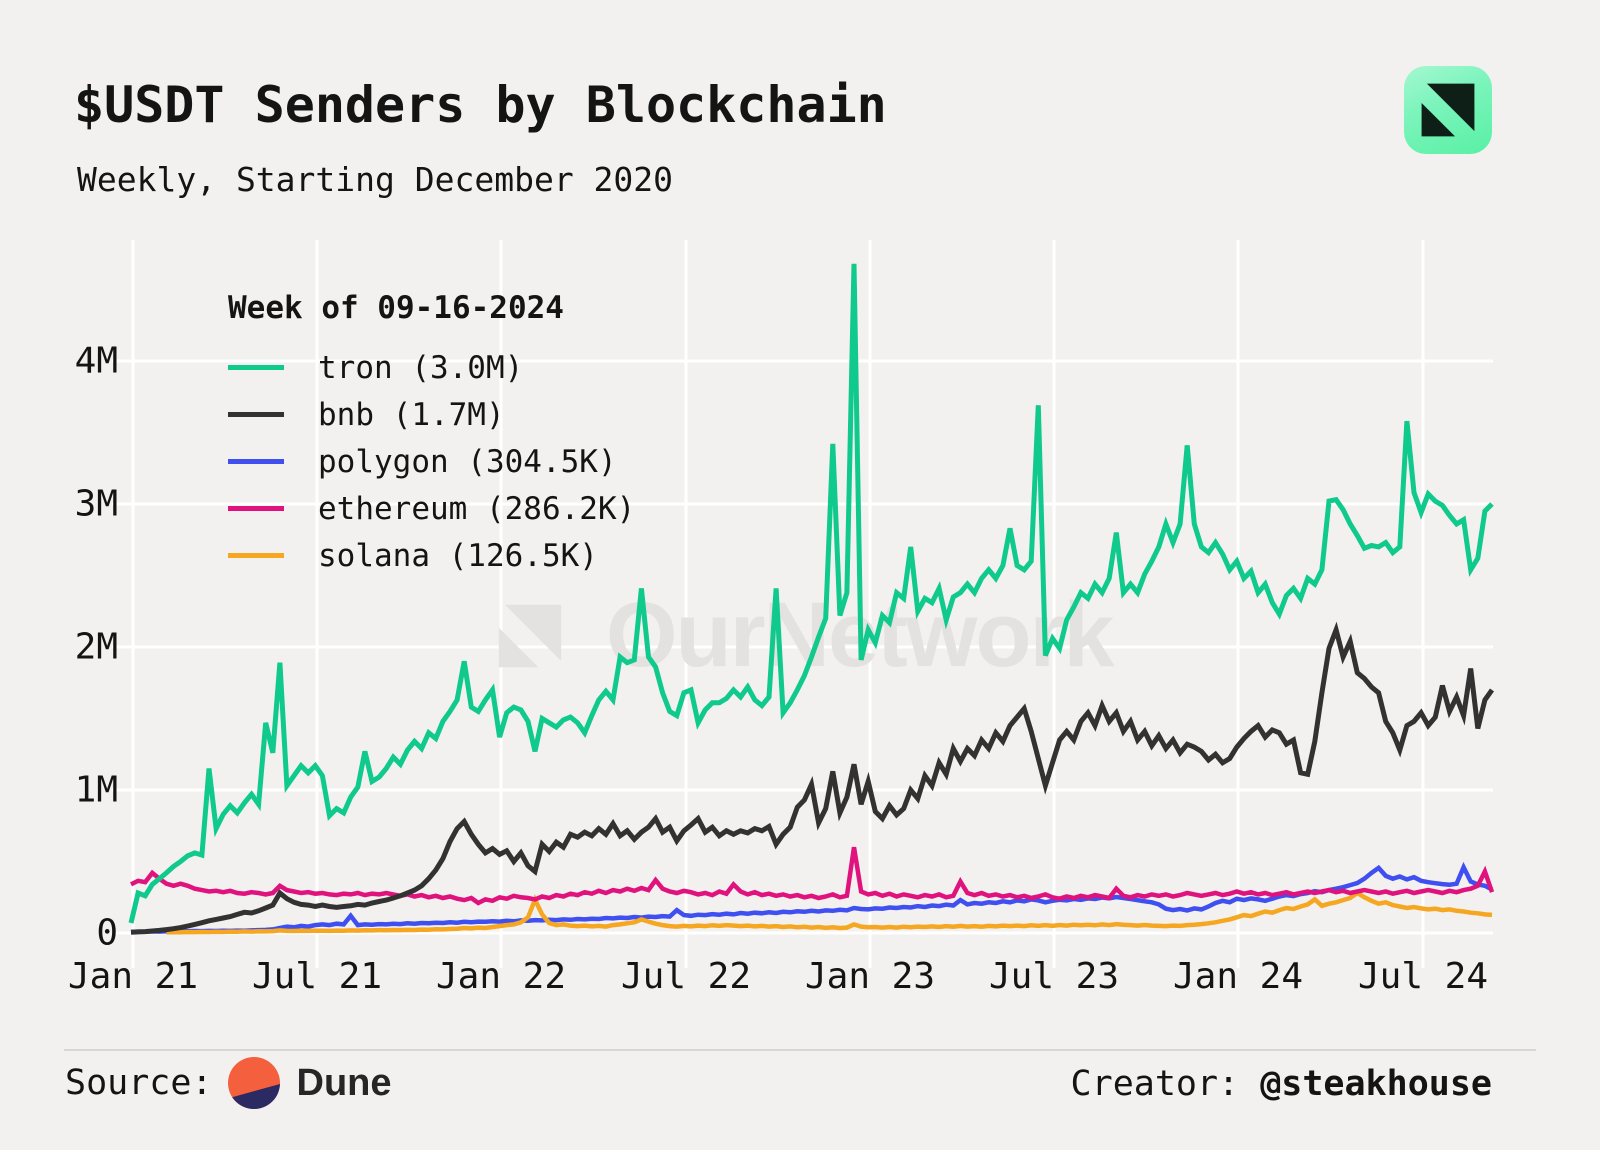  I want to click on y-axis-label: 4M, so click(96, 361).